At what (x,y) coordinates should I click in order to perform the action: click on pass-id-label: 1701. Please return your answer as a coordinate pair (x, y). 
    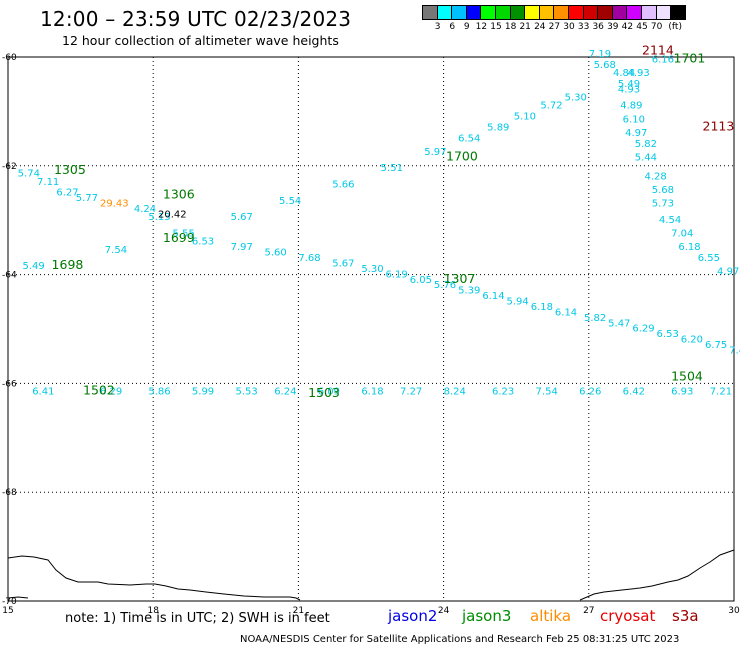
    Looking at the image, I should click on (690, 57).